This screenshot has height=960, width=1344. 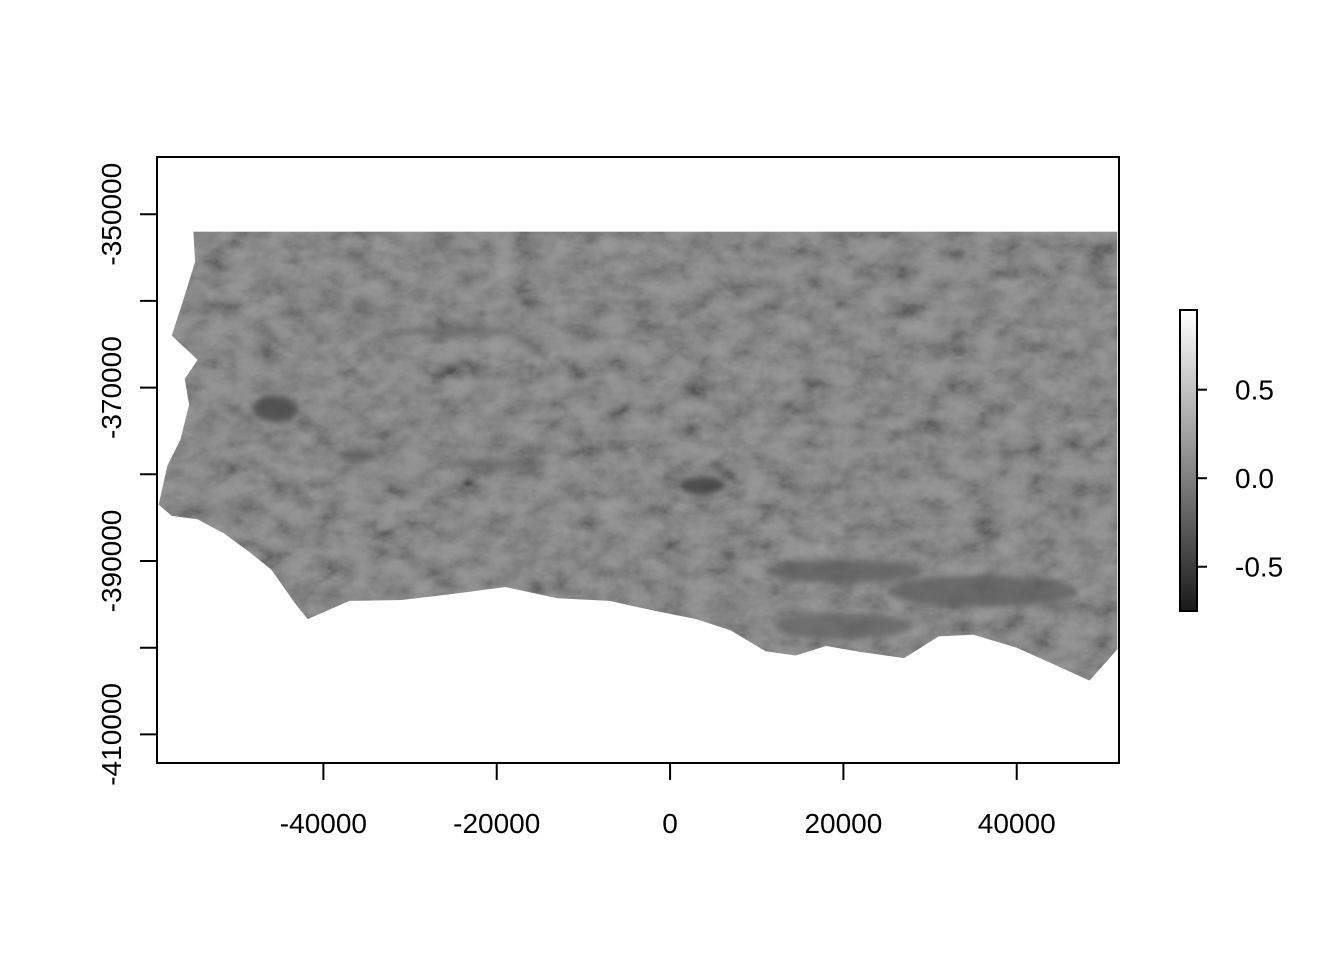 I want to click on y-axis: -350000 -370000 -390000 -410000, so click(x=127, y=474).